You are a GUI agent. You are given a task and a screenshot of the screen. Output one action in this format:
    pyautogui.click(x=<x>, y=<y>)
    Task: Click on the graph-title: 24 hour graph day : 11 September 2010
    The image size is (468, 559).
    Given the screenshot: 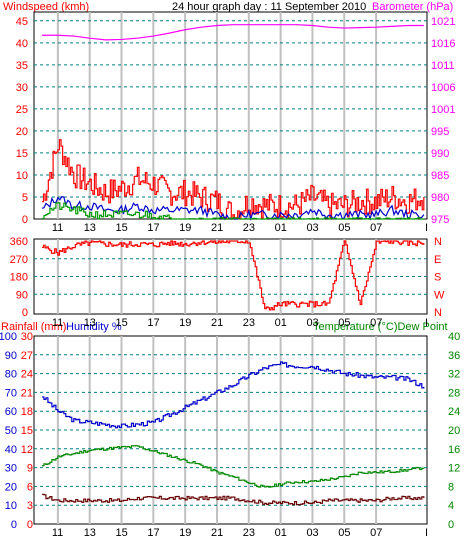 What is the action you would take?
    pyautogui.click(x=269, y=7)
    